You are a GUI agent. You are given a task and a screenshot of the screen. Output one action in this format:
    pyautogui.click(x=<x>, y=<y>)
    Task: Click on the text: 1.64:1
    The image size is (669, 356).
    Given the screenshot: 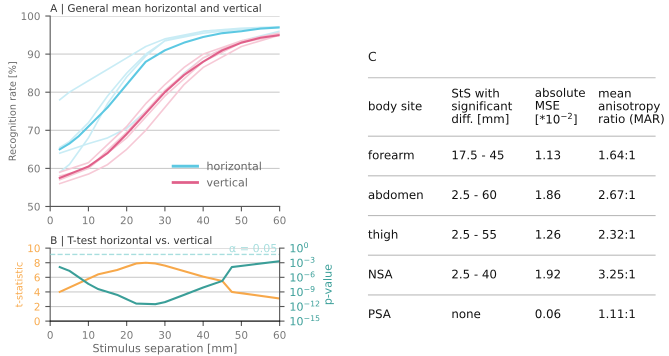 What is the action you would take?
    pyautogui.click(x=617, y=155)
    